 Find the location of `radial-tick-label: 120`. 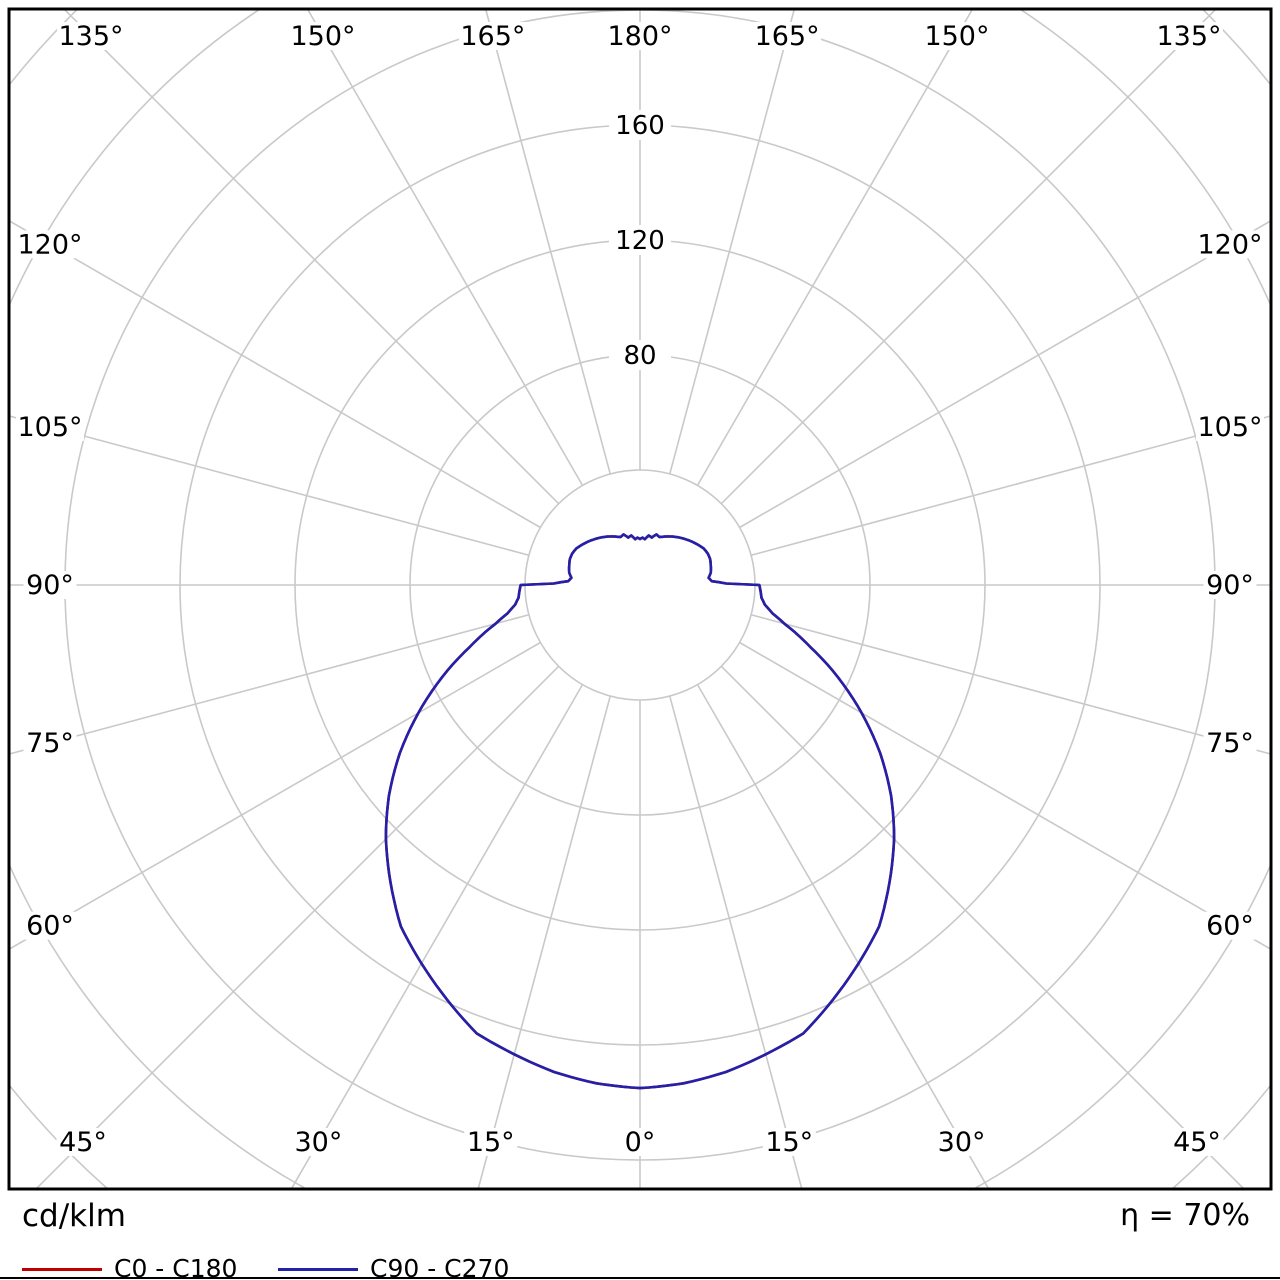

radial-tick-label: 120 is located at coordinates (640, 241).